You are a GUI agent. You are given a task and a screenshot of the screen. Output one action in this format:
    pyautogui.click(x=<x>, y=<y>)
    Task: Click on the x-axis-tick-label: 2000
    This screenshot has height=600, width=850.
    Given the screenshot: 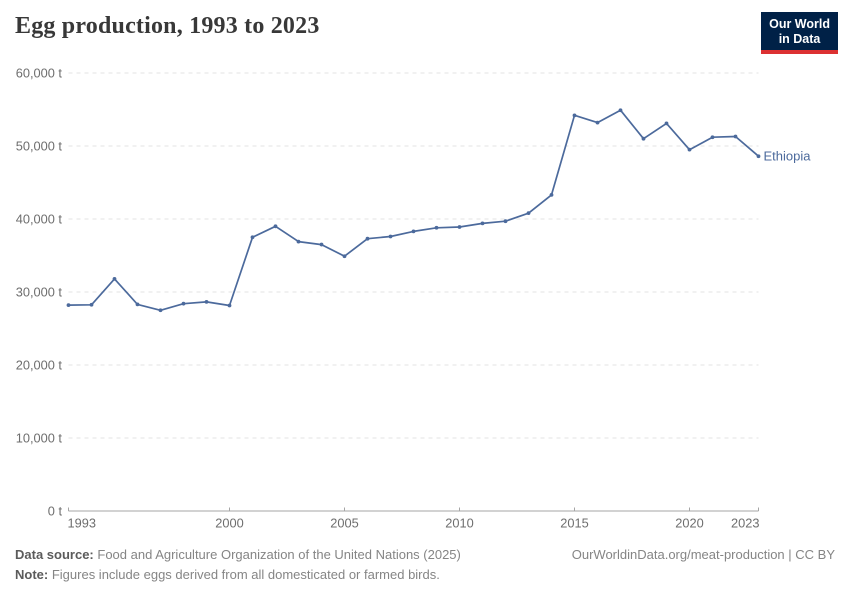 What is the action you would take?
    pyautogui.click(x=229, y=523)
    